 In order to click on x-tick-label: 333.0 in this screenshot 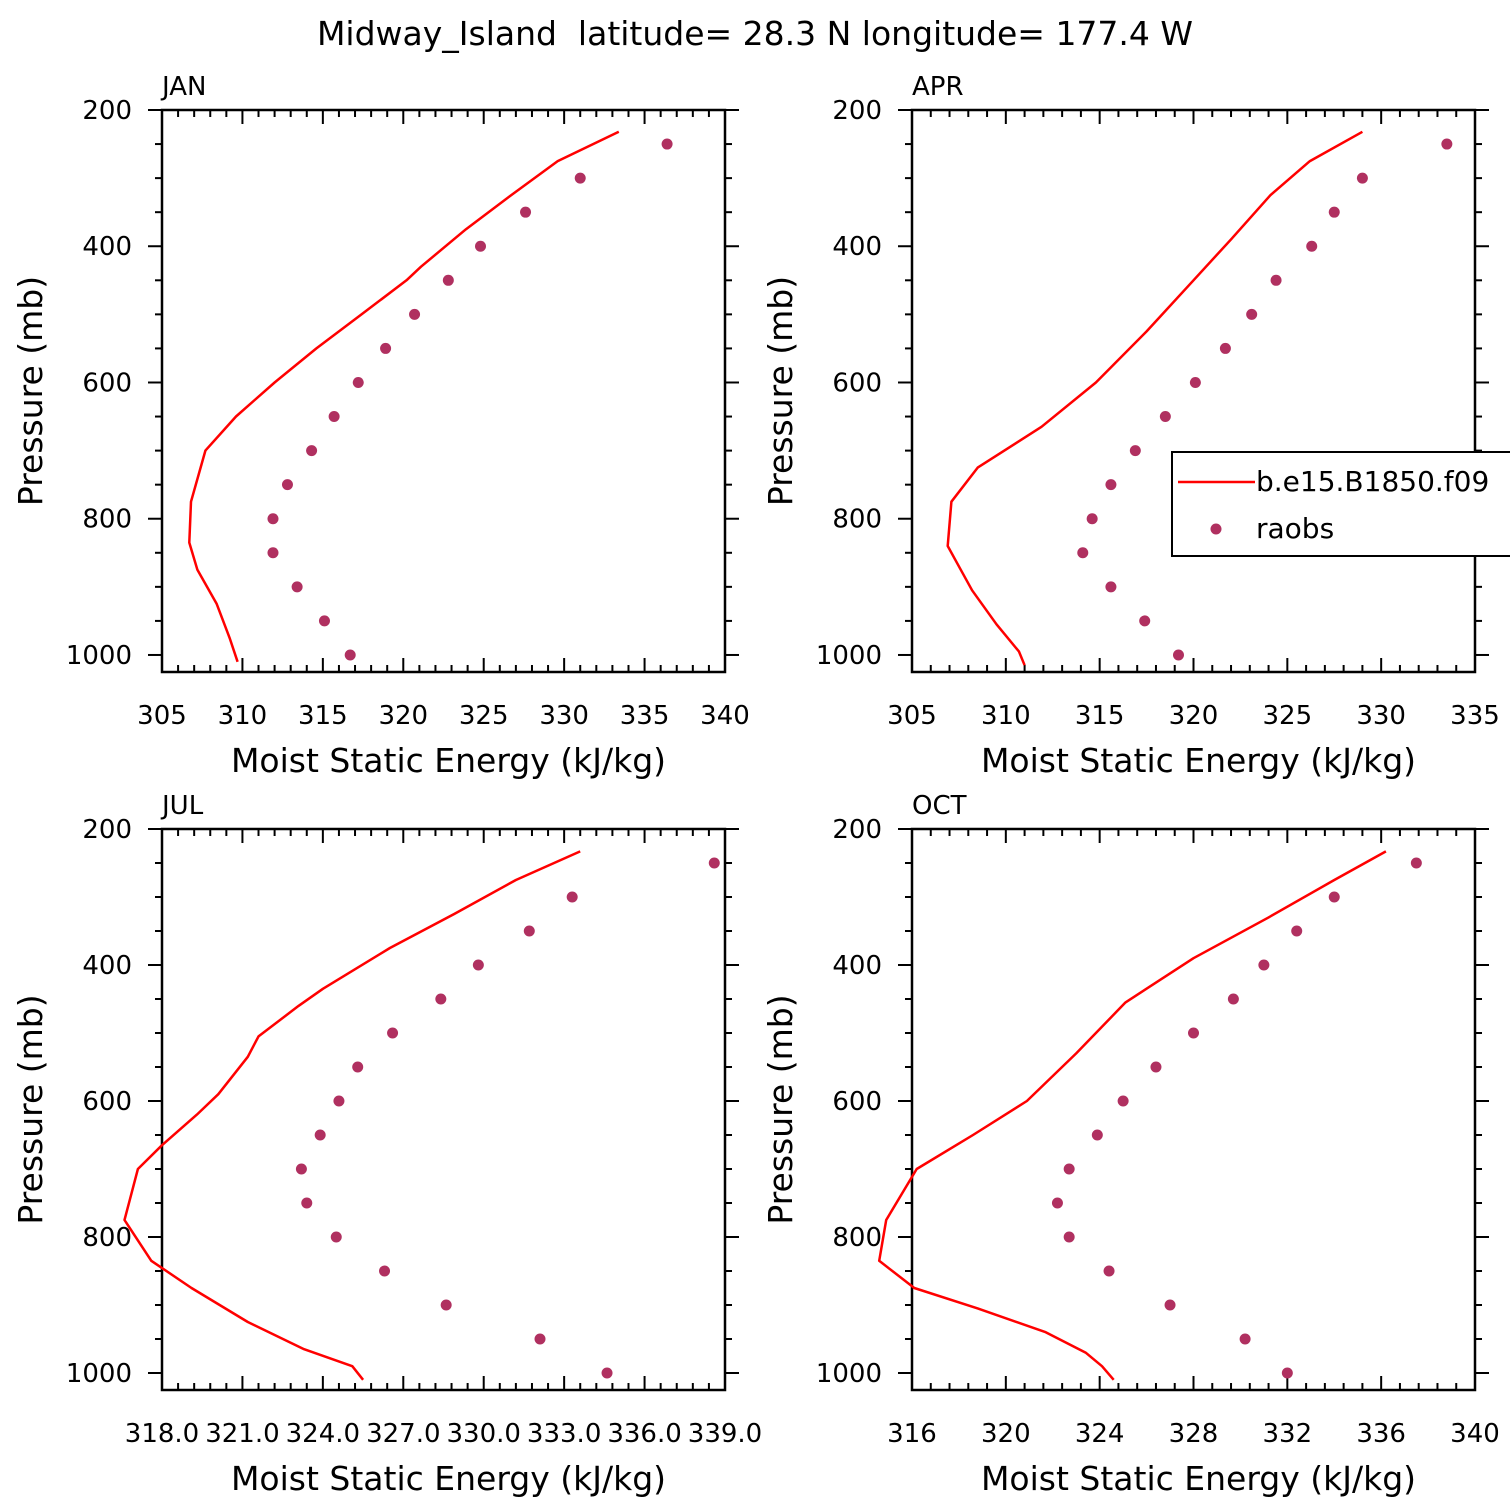, I will do `click(564, 1434)`.